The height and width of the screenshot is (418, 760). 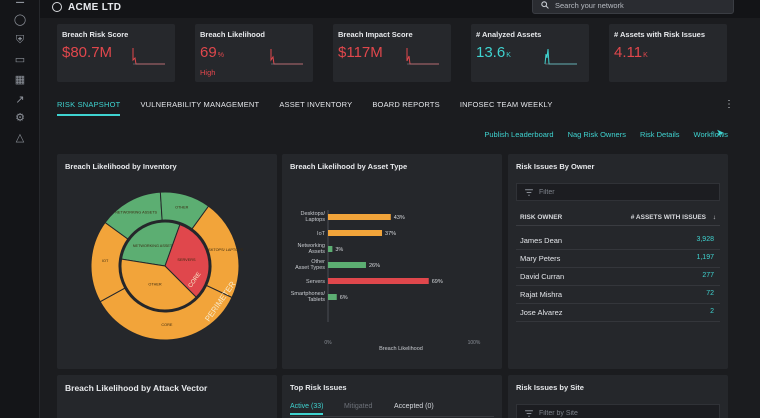 I want to click on target-icon: ◯, so click(x=20, y=20).